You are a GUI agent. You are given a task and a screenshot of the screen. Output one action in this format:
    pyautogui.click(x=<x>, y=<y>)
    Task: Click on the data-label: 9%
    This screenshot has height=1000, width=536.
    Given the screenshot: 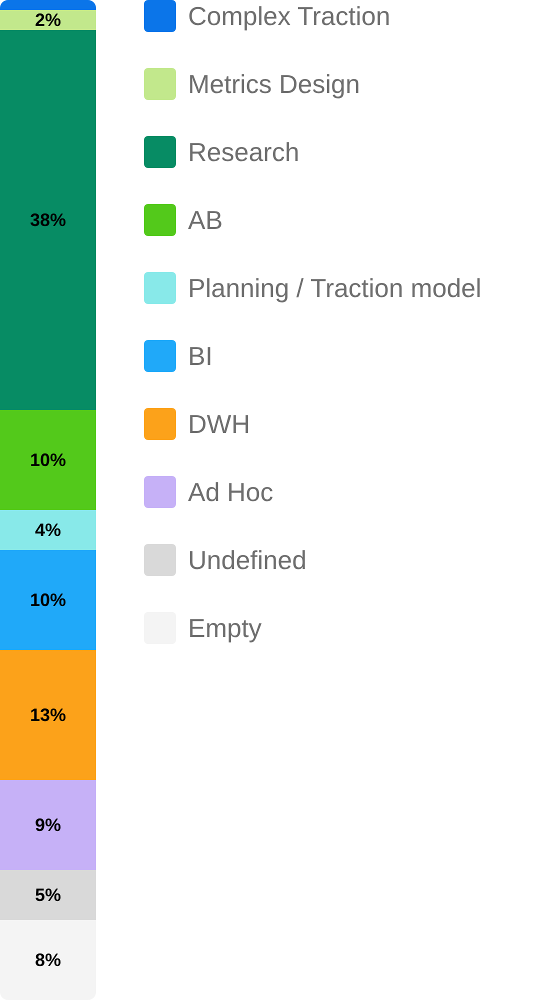 What is the action you would take?
    pyautogui.click(x=48, y=825)
    